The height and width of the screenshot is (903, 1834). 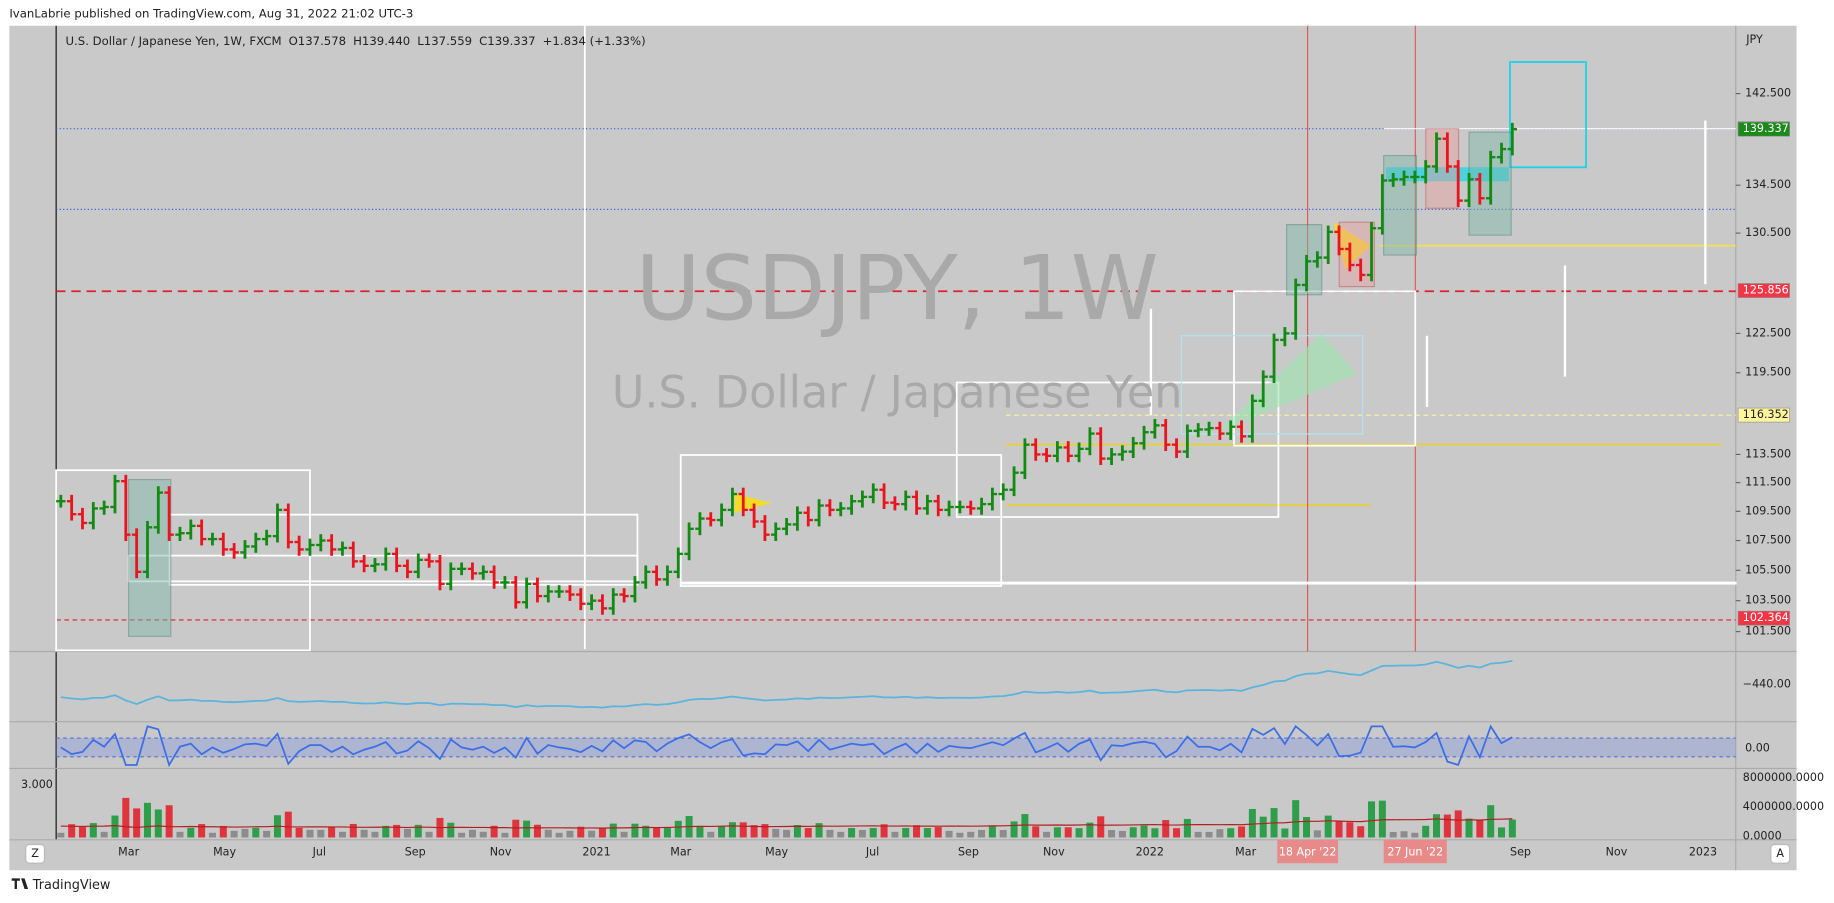 What do you see at coordinates (596, 852) in the screenshot?
I see `time-label: 2021` at bounding box center [596, 852].